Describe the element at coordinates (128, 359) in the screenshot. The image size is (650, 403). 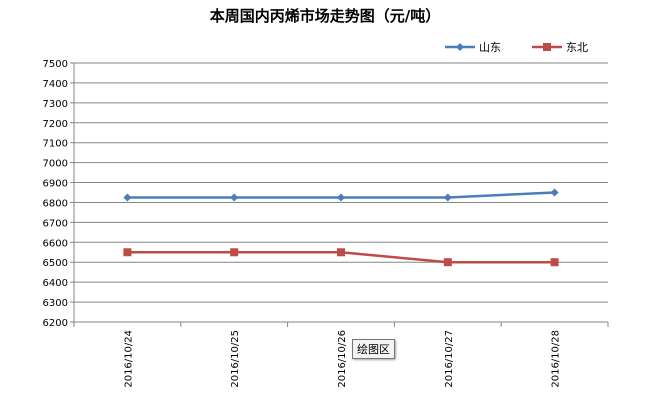
I see `x-tick-label: 2016/10/24` at that location.